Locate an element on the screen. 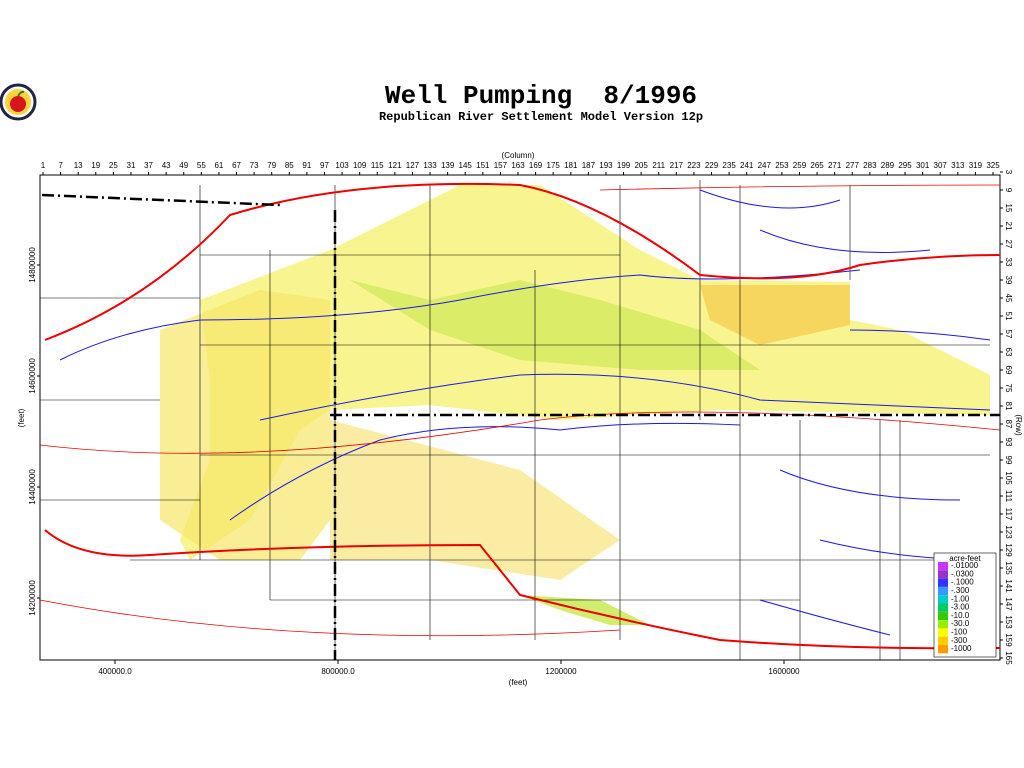 The width and height of the screenshot is (1024, 768). y-tick-label: 14800000 is located at coordinates (32, 265).